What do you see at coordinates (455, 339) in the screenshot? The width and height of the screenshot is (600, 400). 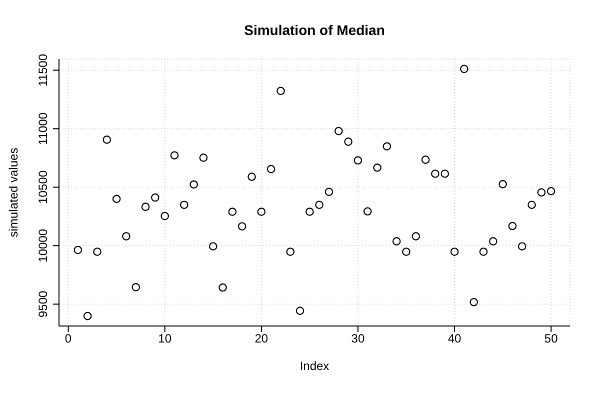 I see `x-tick-label: 40` at bounding box center [455, 339].